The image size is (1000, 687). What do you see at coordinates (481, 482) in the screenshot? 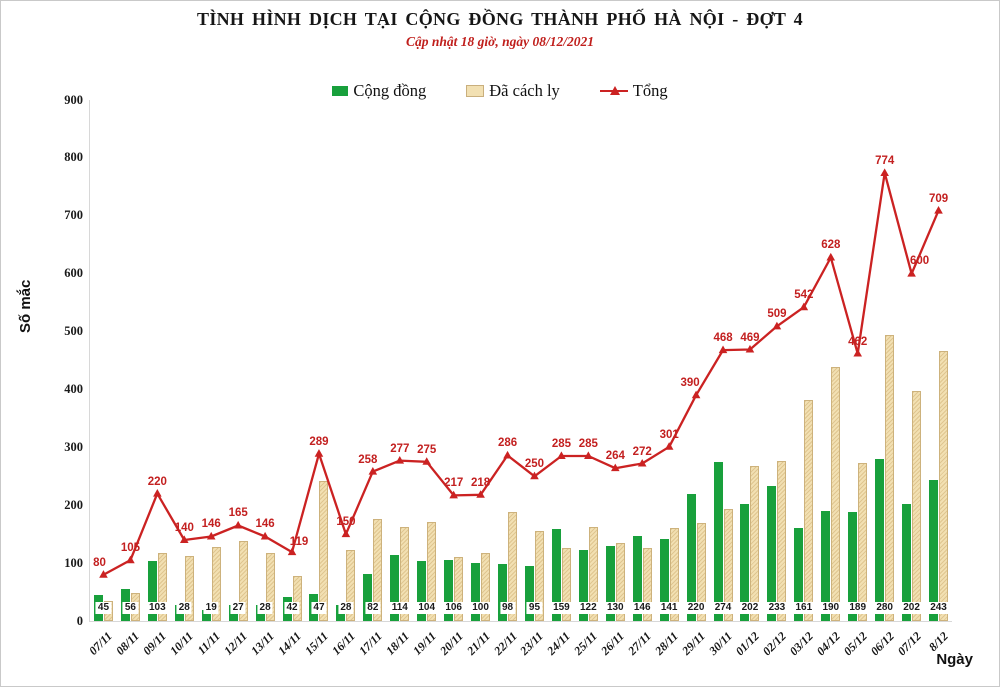
I see `total-value-label: 218` at bounding box center [481, 482].